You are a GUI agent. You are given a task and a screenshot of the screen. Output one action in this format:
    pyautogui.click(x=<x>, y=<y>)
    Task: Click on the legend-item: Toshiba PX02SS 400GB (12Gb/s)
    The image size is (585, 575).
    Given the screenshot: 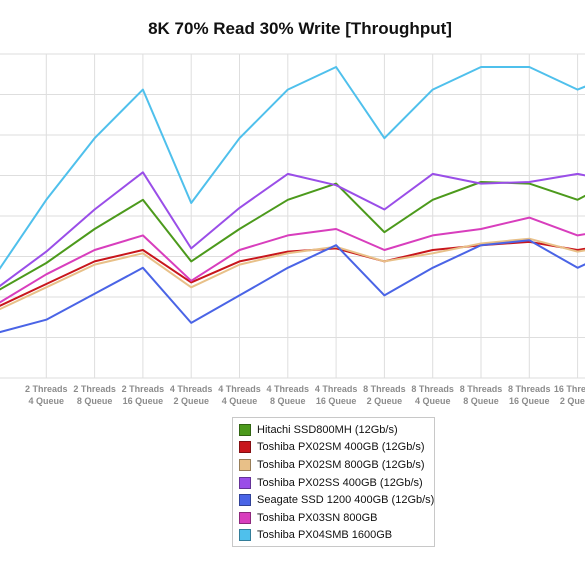 What is the action you would take?
    pyautogui.click(x=336, y=483)
    